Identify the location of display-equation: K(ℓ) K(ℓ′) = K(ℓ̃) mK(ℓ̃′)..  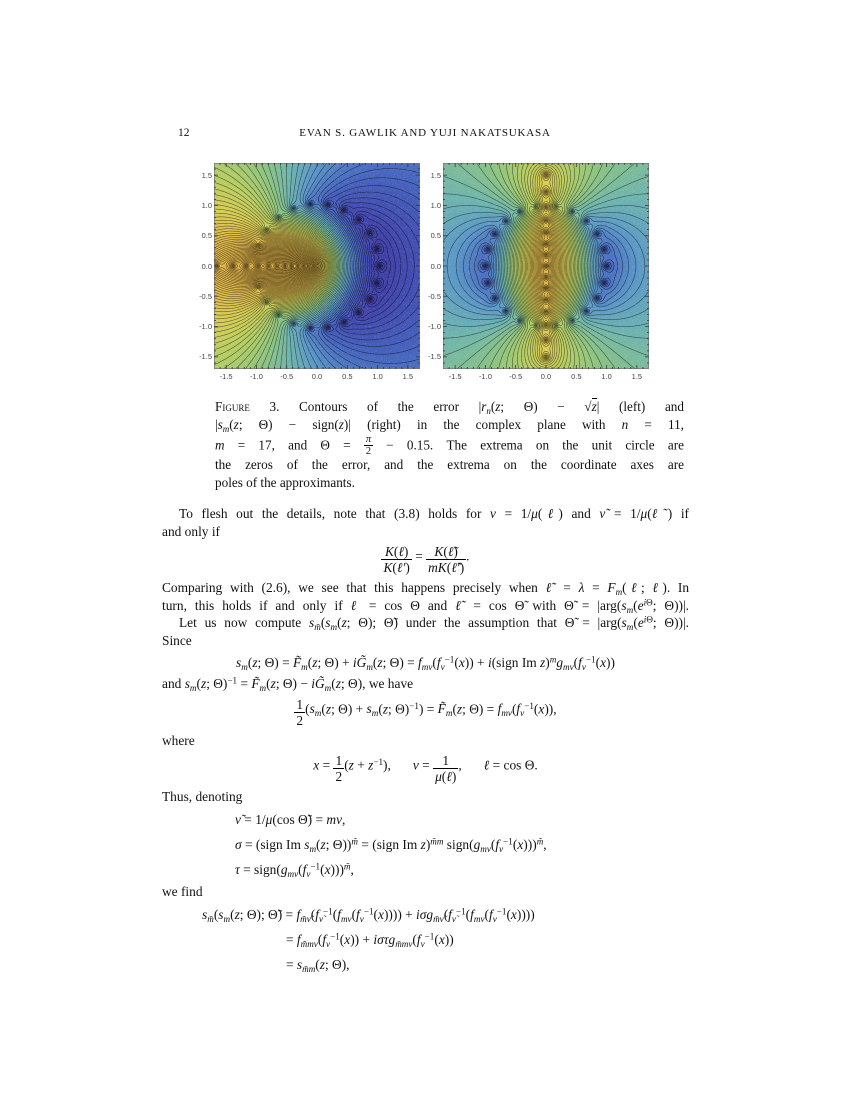
(425, 560).